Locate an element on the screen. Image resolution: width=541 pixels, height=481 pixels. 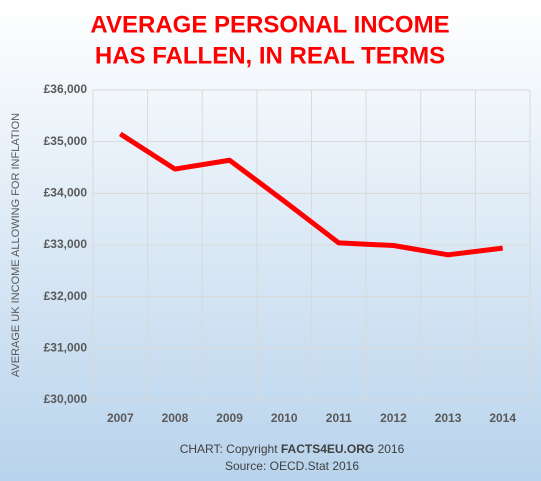
y-tick-label: £35,000 is located at coordinates (66, 141).